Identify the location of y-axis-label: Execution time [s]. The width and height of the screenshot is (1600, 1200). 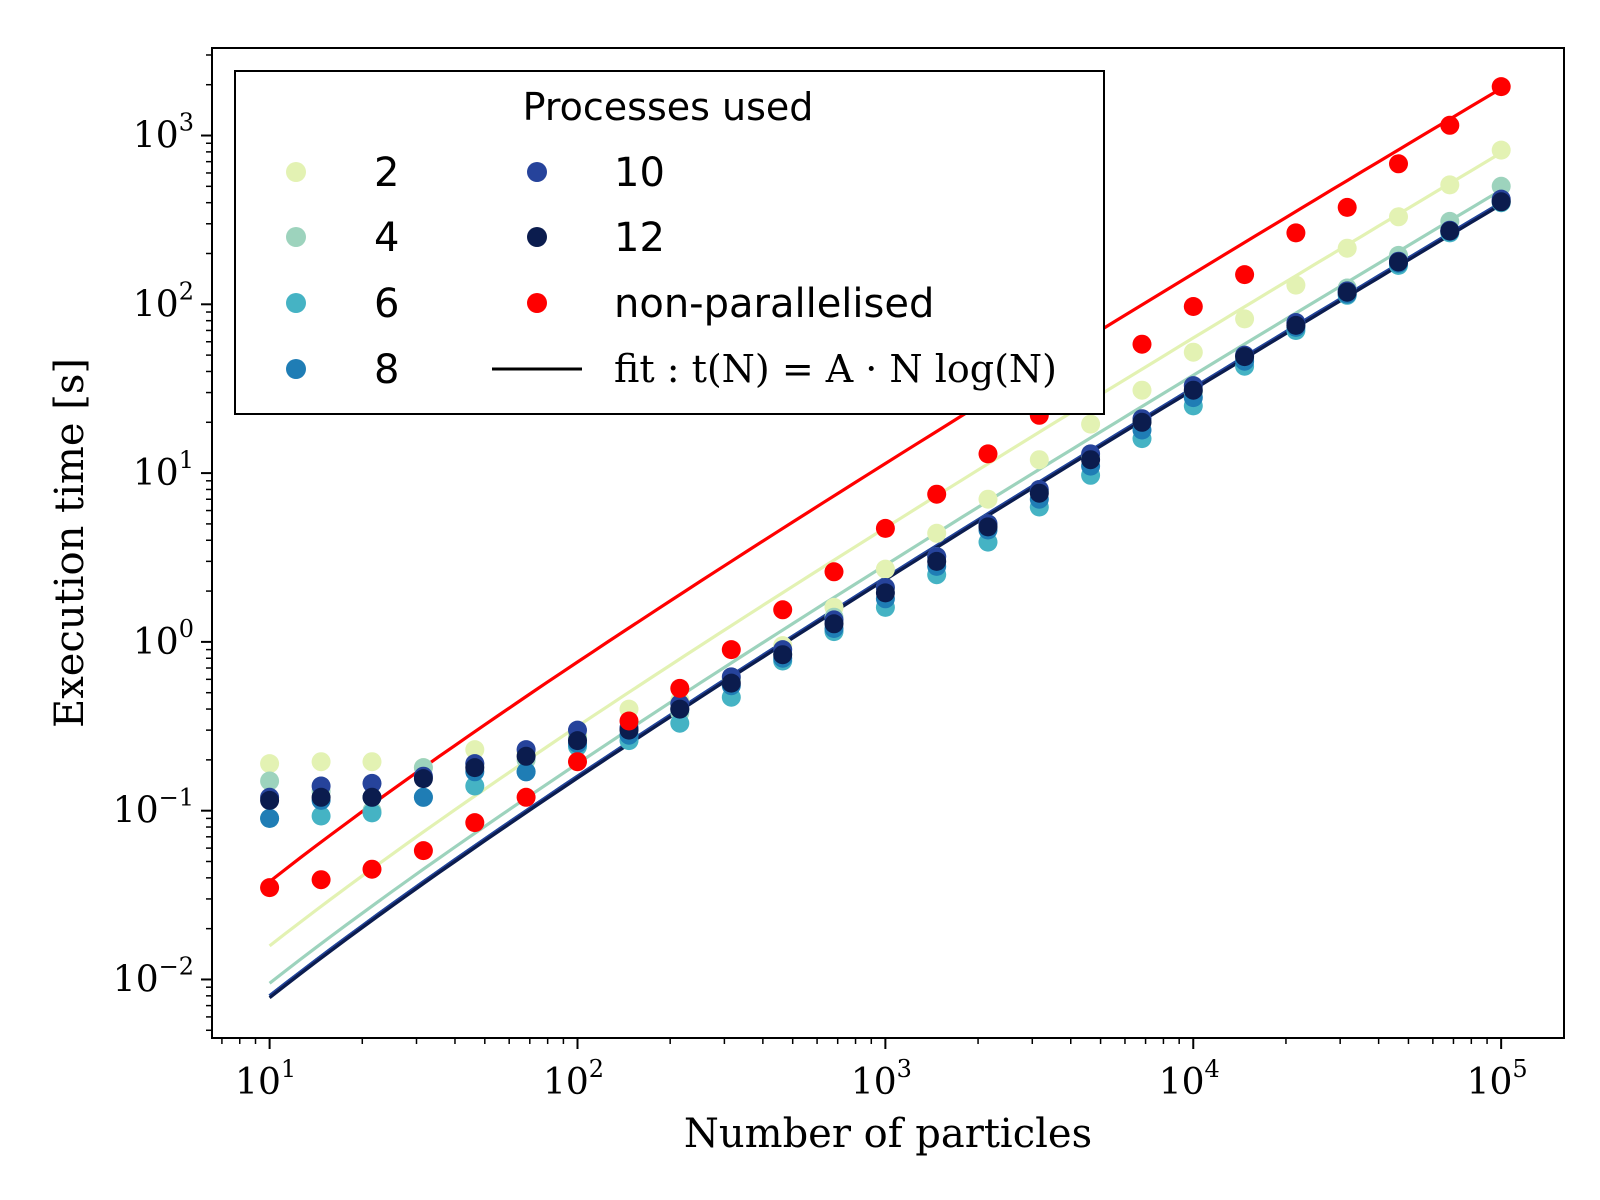
(70, 543).